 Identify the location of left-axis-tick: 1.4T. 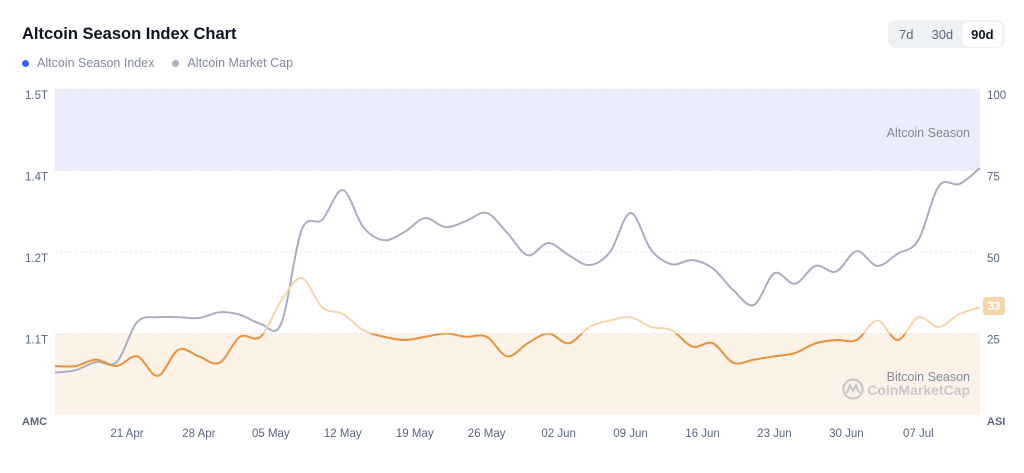
(36, 178).